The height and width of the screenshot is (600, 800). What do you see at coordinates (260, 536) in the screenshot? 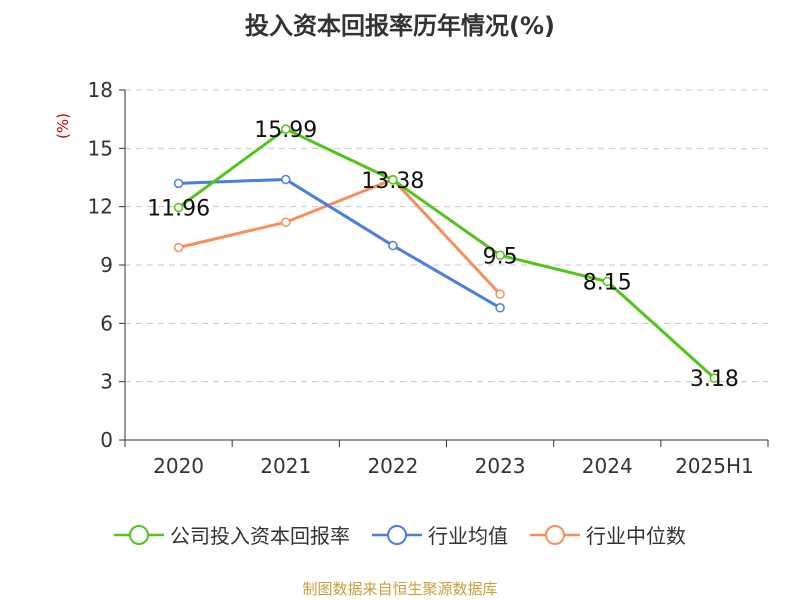
I see `legend-label: 公司投入资本回报率` at bounding box center [260, 536].